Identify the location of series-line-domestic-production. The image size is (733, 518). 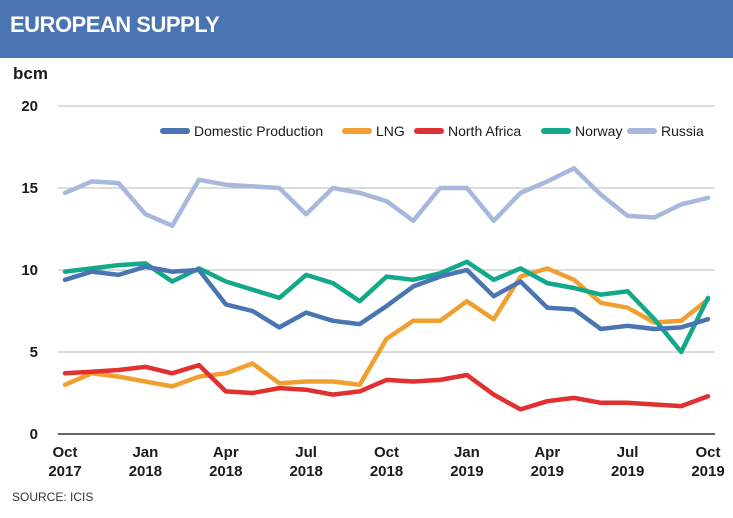
(386, 298).